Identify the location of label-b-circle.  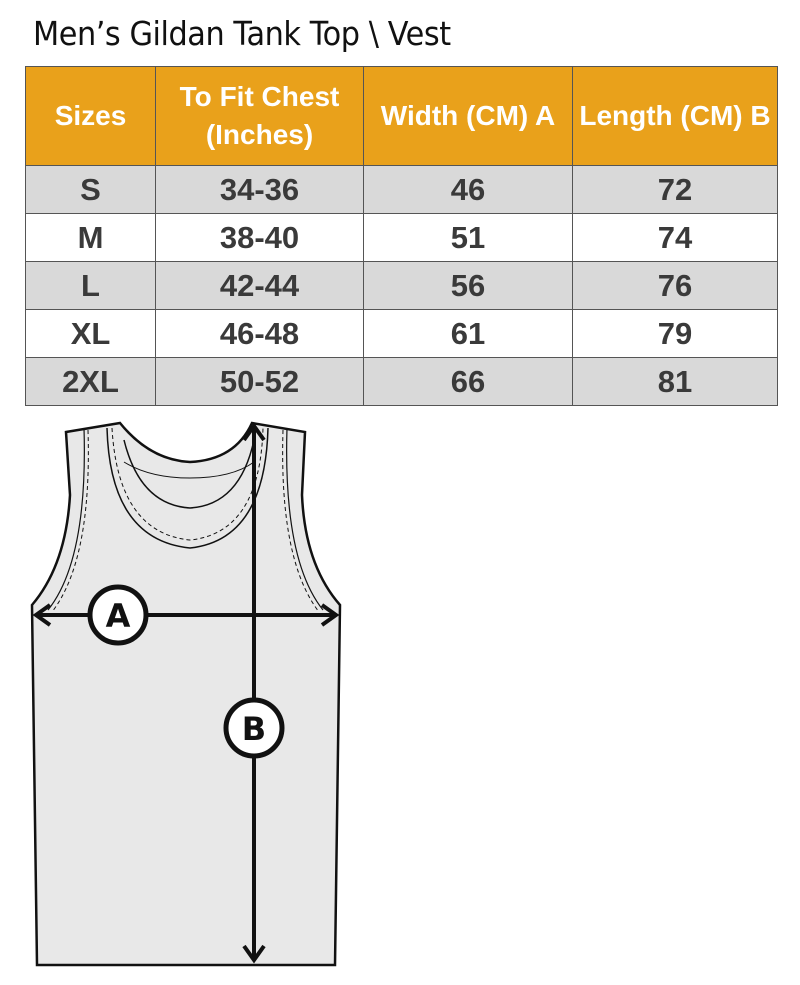
(254, 728).